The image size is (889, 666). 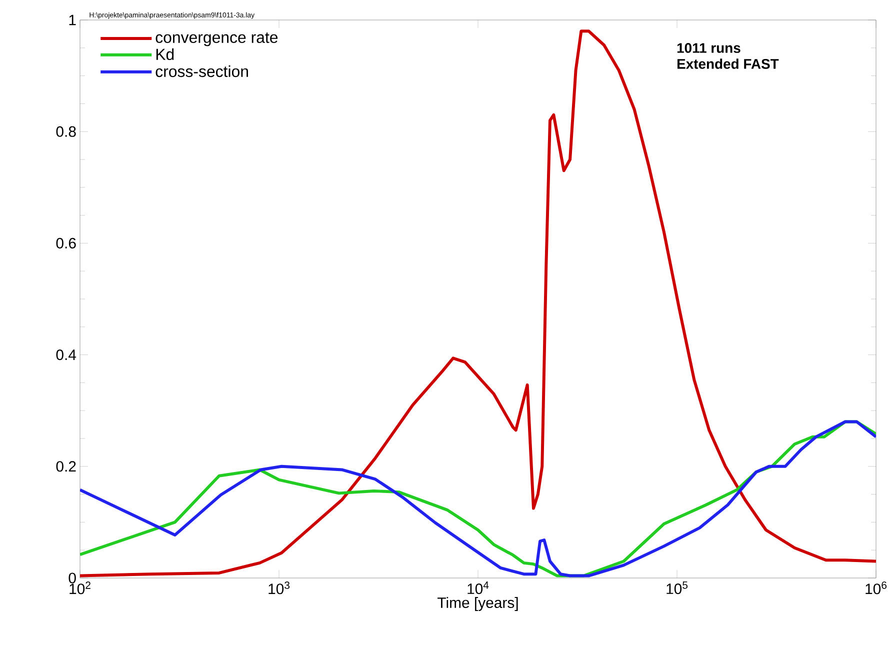 What do you see at coordinates (66, 243) in the screenshot?
I see `y-tick-label: 0.6` at bounding box center [66, 243].